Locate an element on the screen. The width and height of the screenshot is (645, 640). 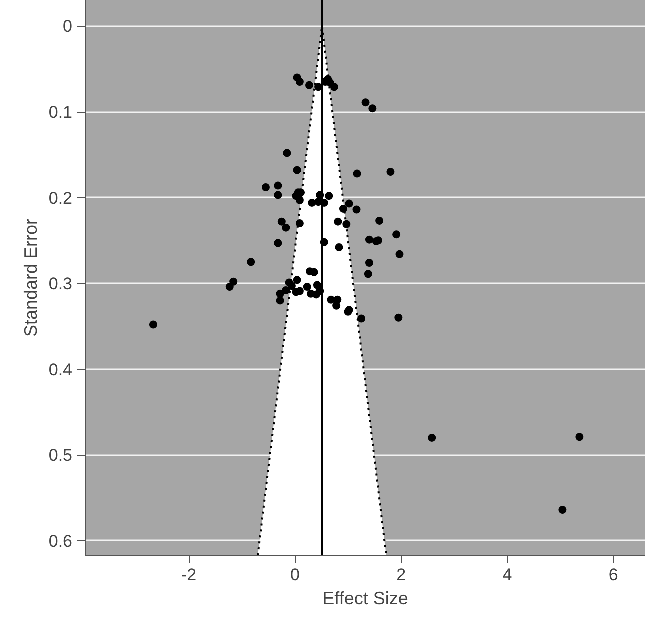
x-tick-label: 2 is located at coordinates (401, 575).